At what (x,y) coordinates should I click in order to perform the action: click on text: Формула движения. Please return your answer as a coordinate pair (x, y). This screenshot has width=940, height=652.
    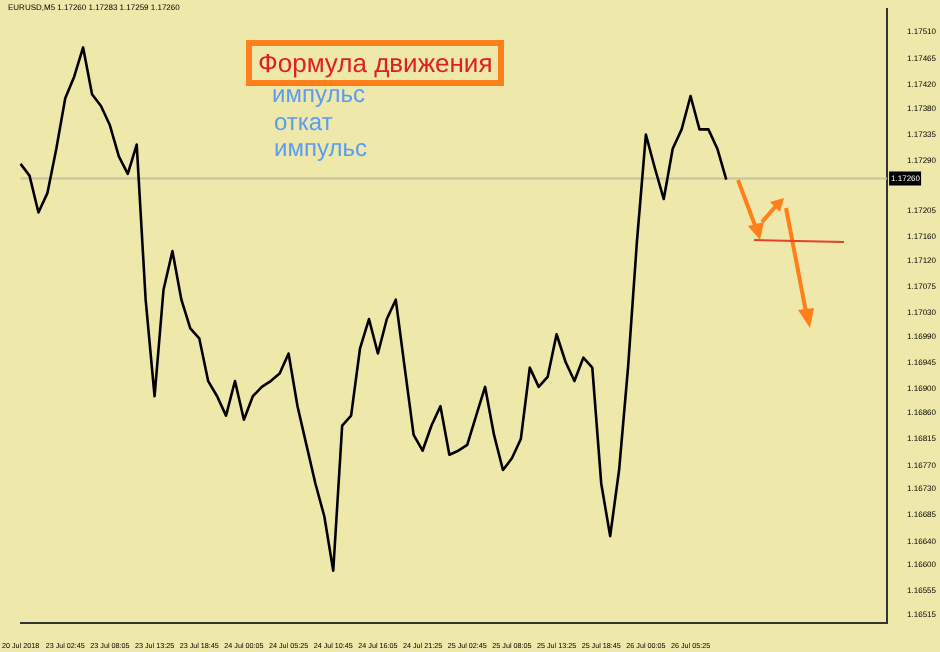
    Looking at the image, I should click on (375, 63).